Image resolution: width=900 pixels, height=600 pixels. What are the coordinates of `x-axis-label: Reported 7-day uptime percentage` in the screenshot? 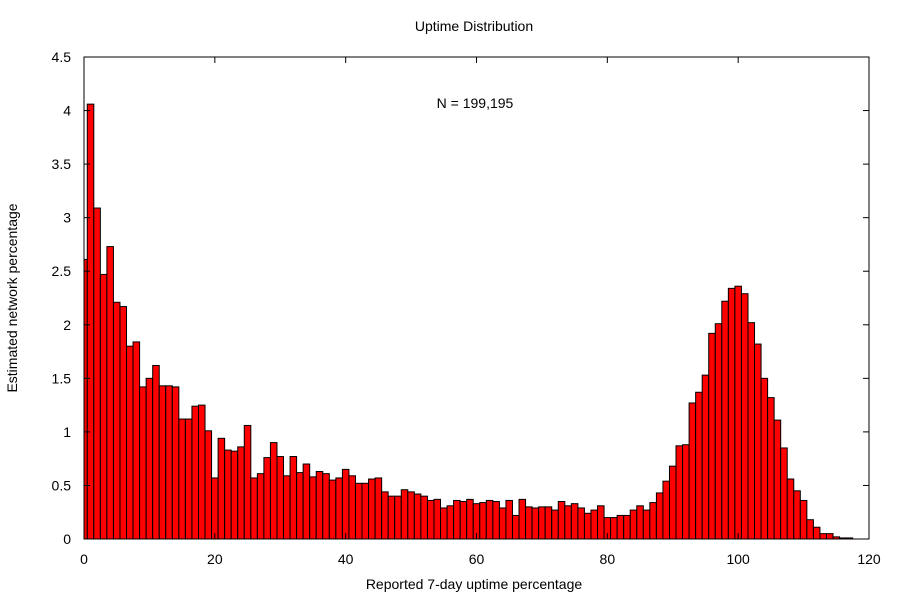 It's located at (474, 584).